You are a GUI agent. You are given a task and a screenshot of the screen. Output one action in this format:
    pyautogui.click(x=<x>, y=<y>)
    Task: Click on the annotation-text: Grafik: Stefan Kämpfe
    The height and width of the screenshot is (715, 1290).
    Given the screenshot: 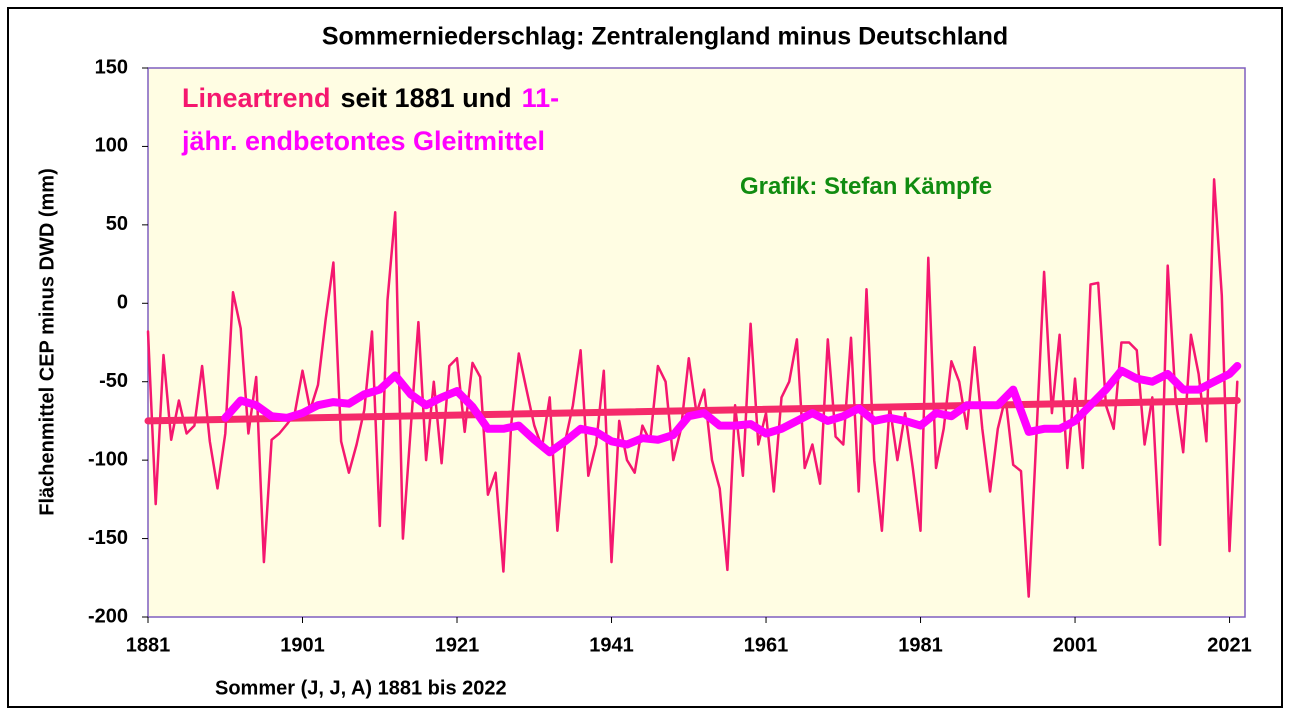 What is the action you would take?
    pyautogui.click(x=866, y=186)
    